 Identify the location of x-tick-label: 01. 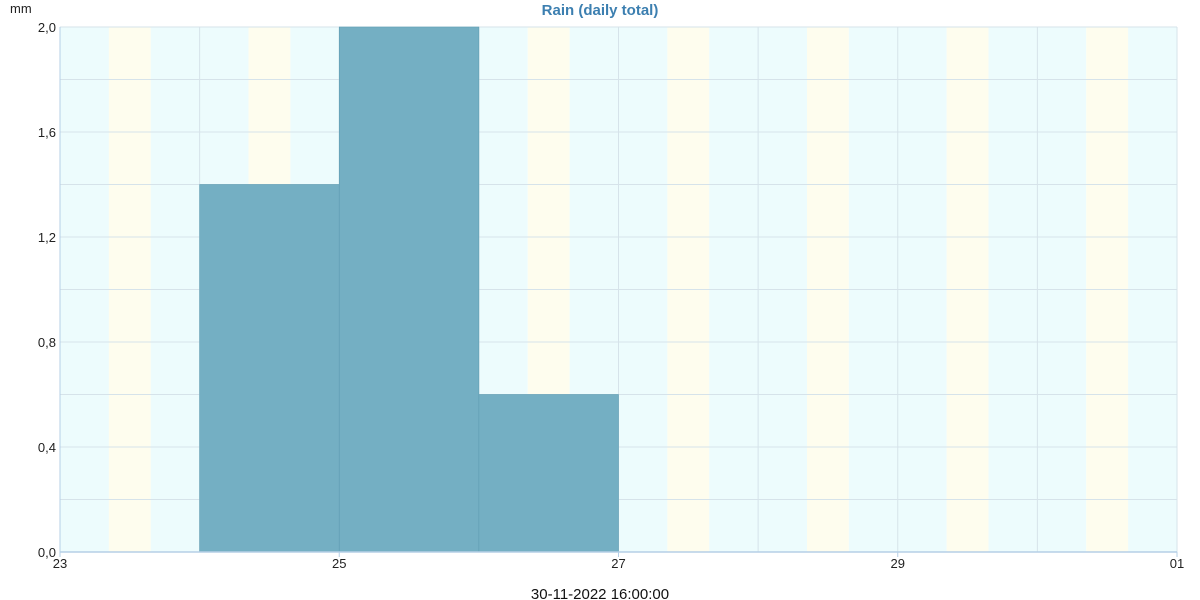
(1177, 563).